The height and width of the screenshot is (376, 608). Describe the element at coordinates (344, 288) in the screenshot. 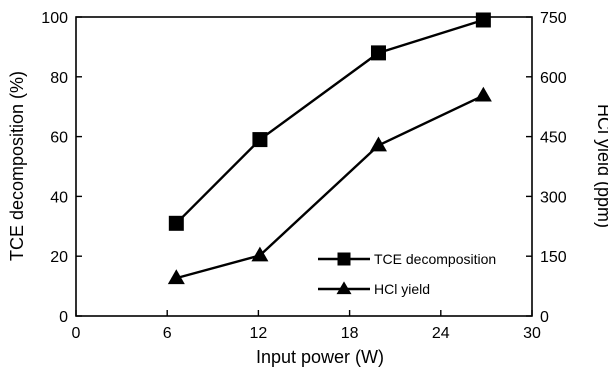

I see `legend-marker-hcl-yield` at that location.